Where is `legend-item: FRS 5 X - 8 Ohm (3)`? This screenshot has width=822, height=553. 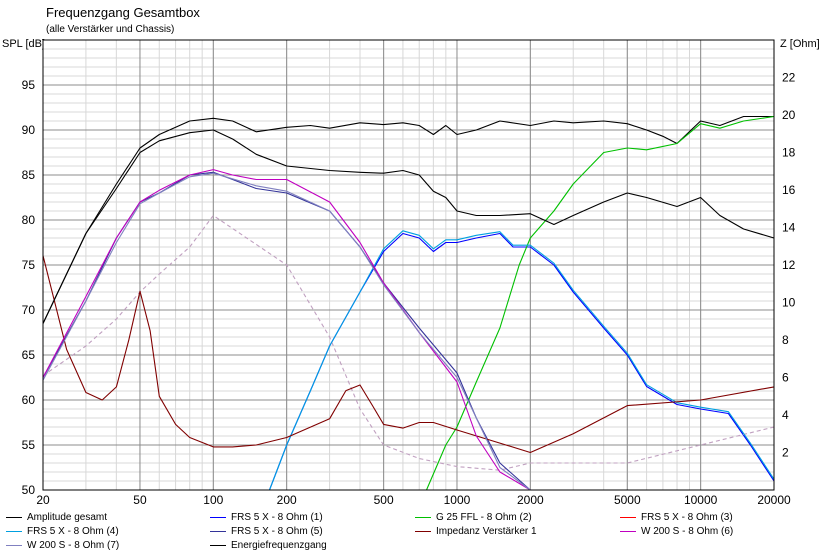
legend-item: FRS 5 X - 8 Ohm (3) is located at coordinates (676, 518).